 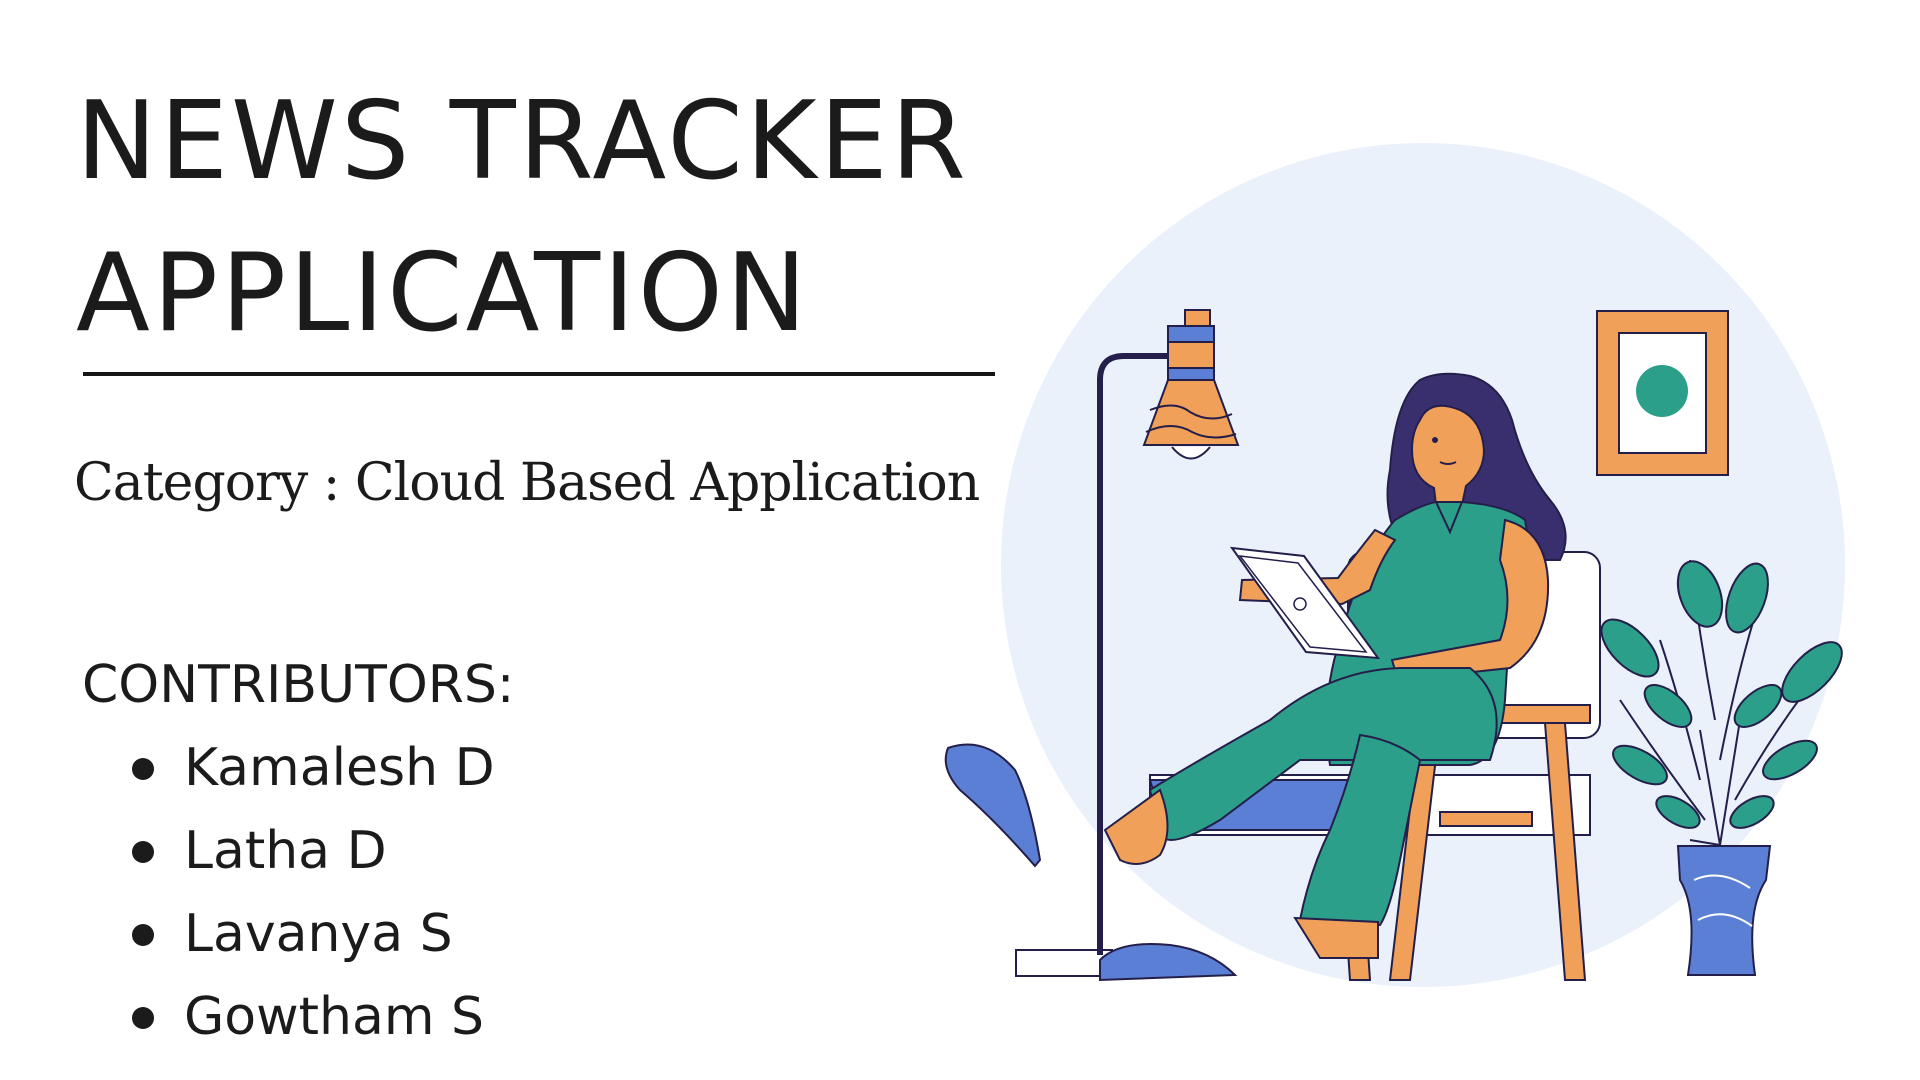 What do you see at coordinates (334, 1017) in the screenshot?
I see `contributor-name: Gowtham S` at bounding box center [334, 1017].